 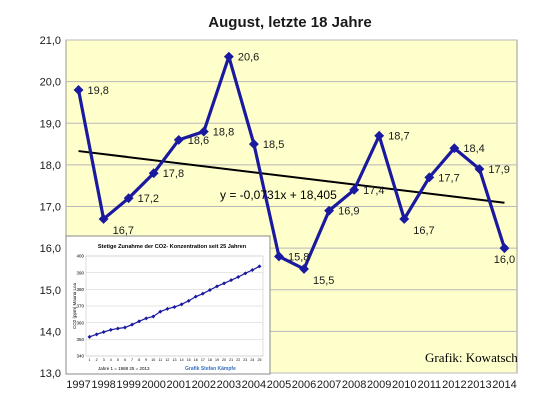 I want to click on inset-x-tick-label: 17, so click(x=203, y=360).